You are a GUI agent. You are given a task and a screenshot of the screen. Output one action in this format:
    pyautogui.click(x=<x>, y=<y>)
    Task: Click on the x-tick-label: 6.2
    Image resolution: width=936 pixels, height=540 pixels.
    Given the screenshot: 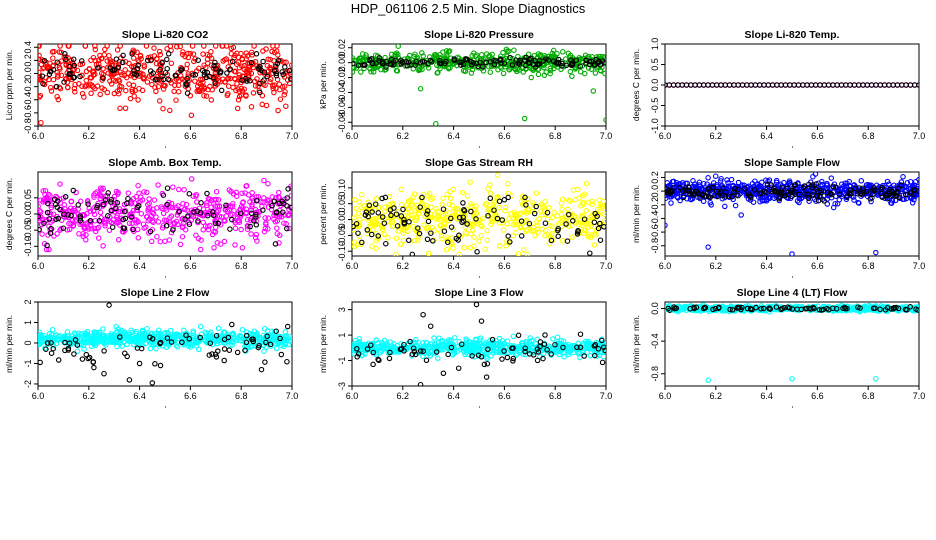 What is the action you would take?
    pyautogui.click(x=716, y=136)
    